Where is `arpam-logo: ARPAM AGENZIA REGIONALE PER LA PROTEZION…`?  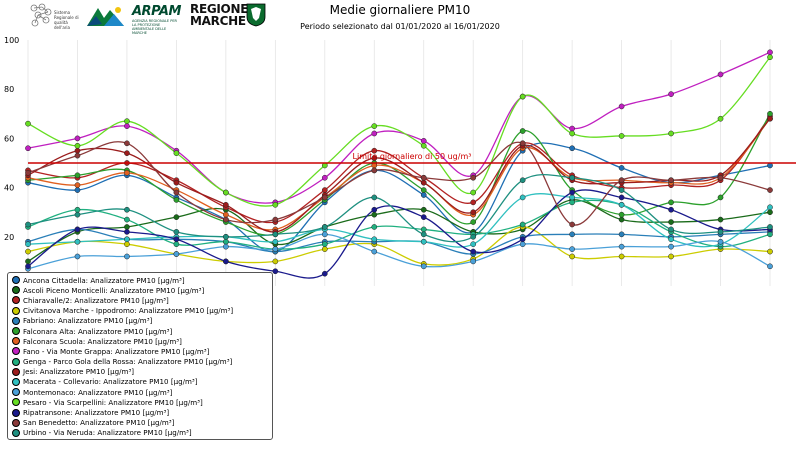 arpam-logo: ARPAM AGENZIA REGIONALE PER LA PROTEZION… is located at coordinates (135, 18).